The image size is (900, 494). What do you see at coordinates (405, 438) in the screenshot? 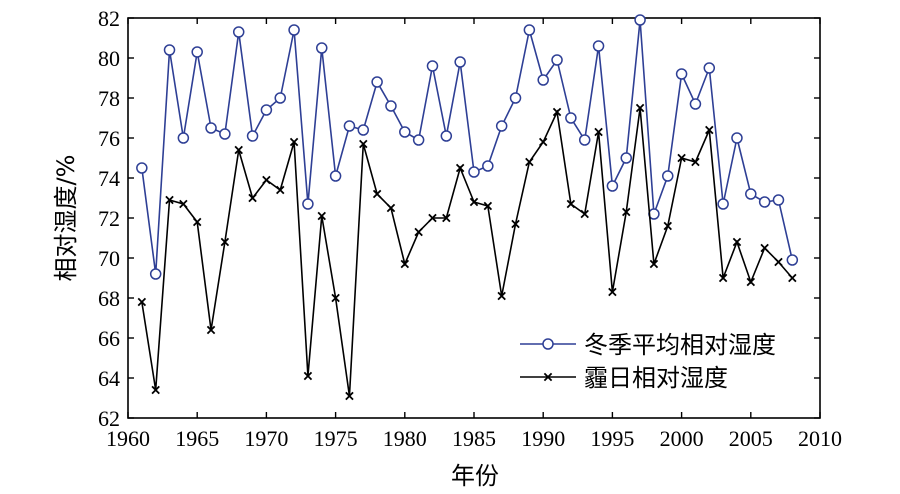
I see `x-tick-label: 1980` at bounding box center [405, 438].